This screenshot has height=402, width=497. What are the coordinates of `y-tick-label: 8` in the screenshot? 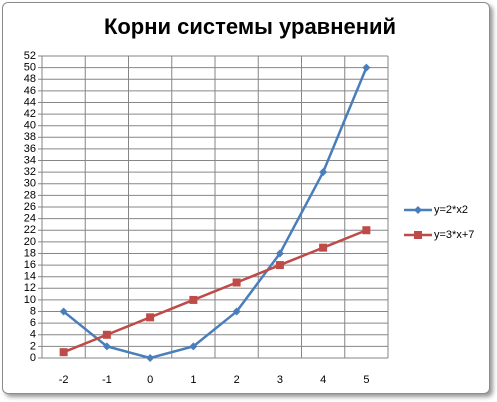 It's located at (33, 311).